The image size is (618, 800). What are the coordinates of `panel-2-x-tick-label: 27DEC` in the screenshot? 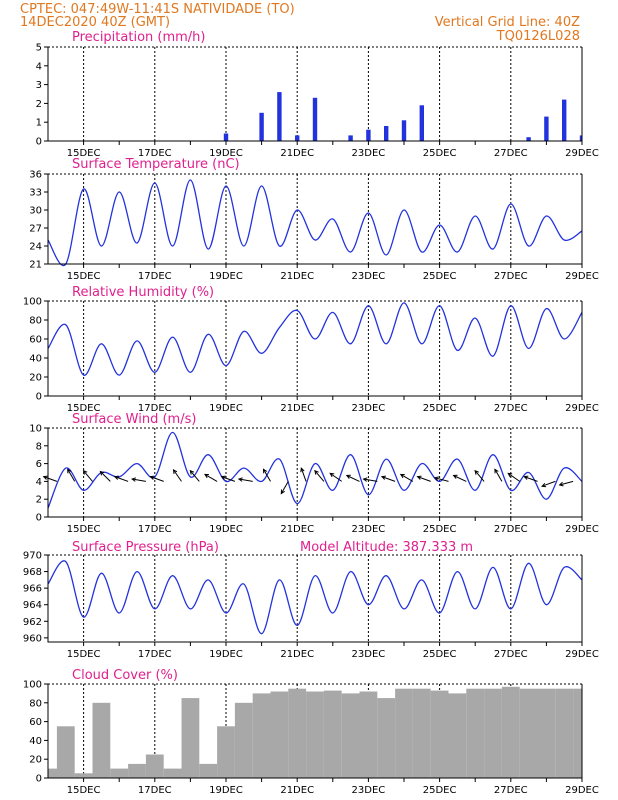 It's located at (511, 276).